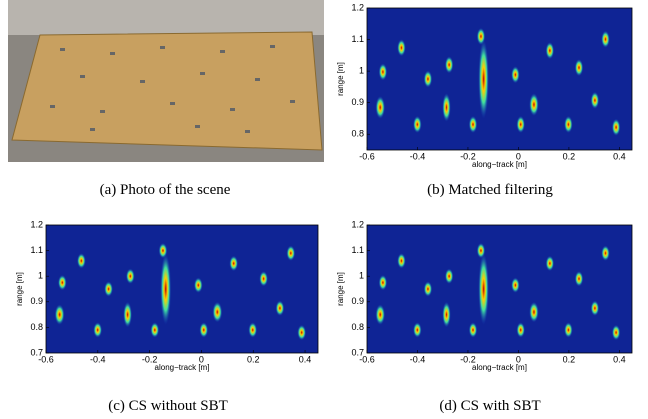  I want to click on caption: (b) Matched filtering, so click(490, 190).